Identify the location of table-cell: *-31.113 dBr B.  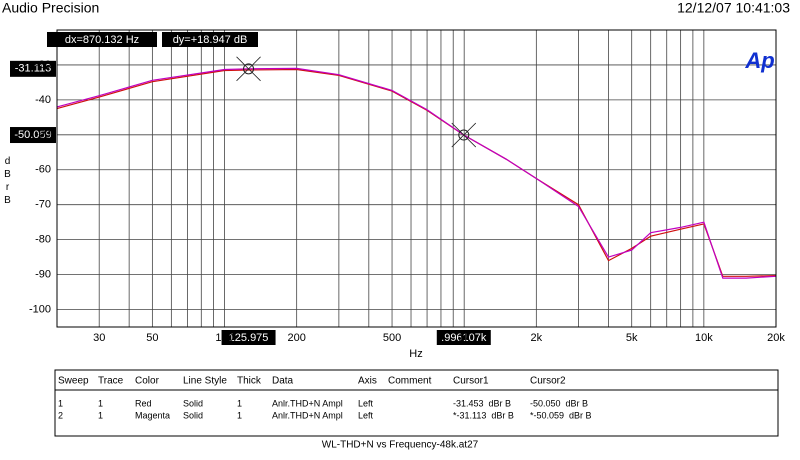
(483, 415).